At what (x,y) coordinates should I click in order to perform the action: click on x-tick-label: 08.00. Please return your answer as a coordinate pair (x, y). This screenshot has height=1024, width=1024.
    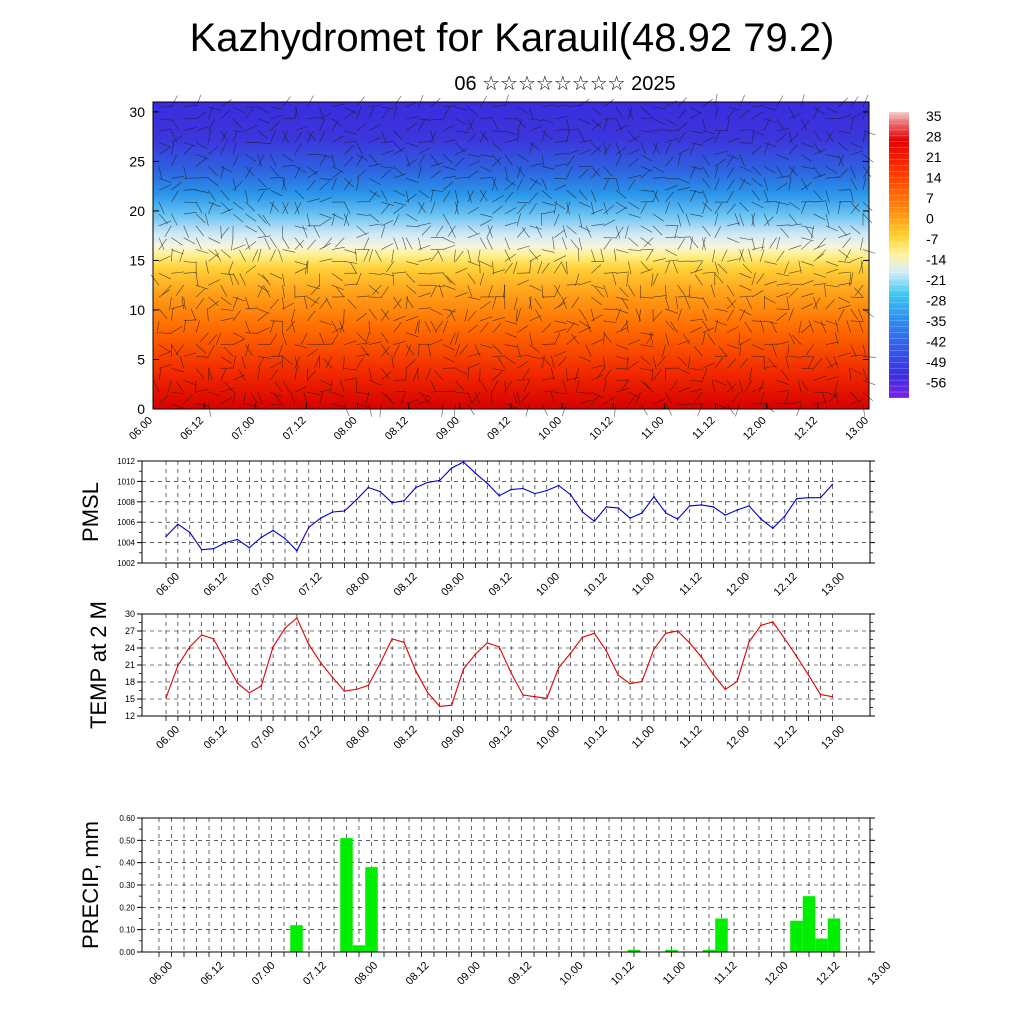
    Looking at the image, I should click on (358, 738).